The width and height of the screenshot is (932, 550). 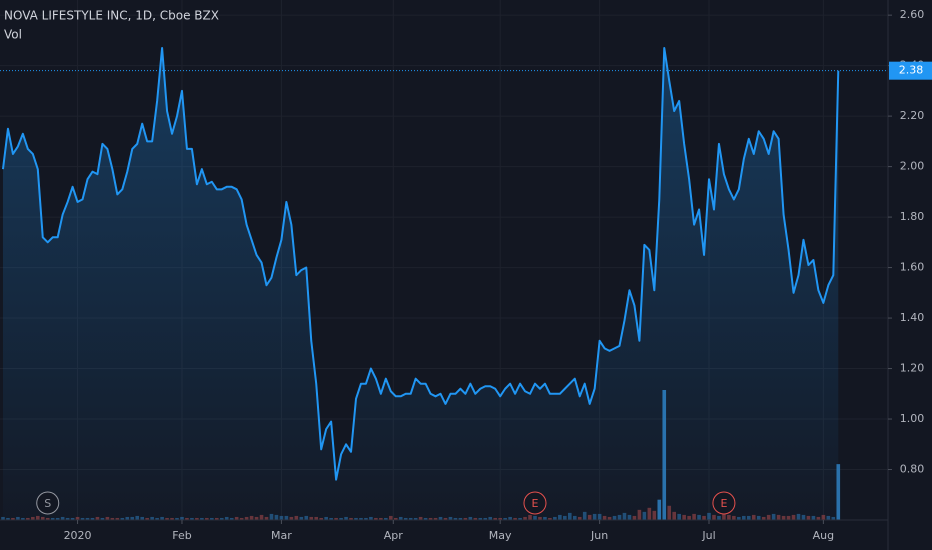 What do you see at coordinates (13, 35) in the screenshot?
I see `subtitle: Vol` at bounding box center [13, 35].